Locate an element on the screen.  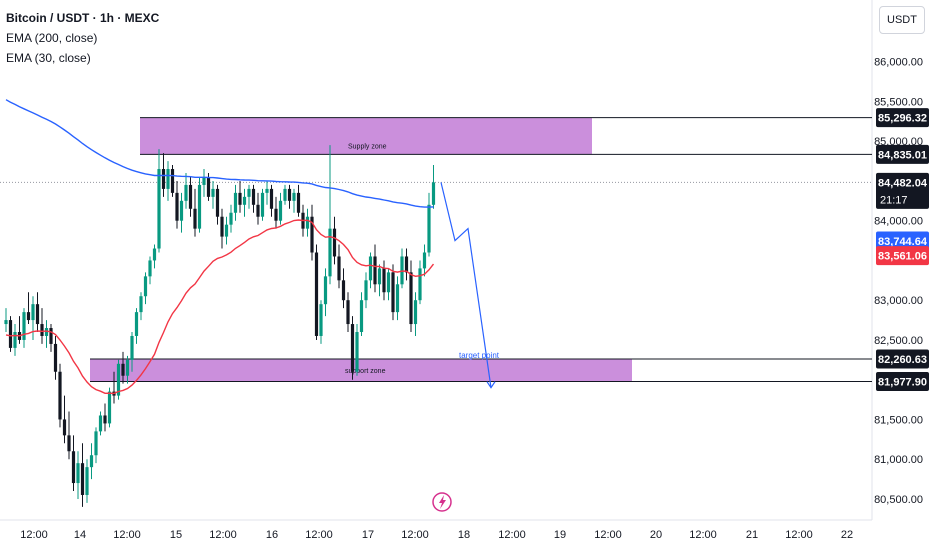
legend-ema-30: EMA (30, close) is located at coordinates (48, 58).